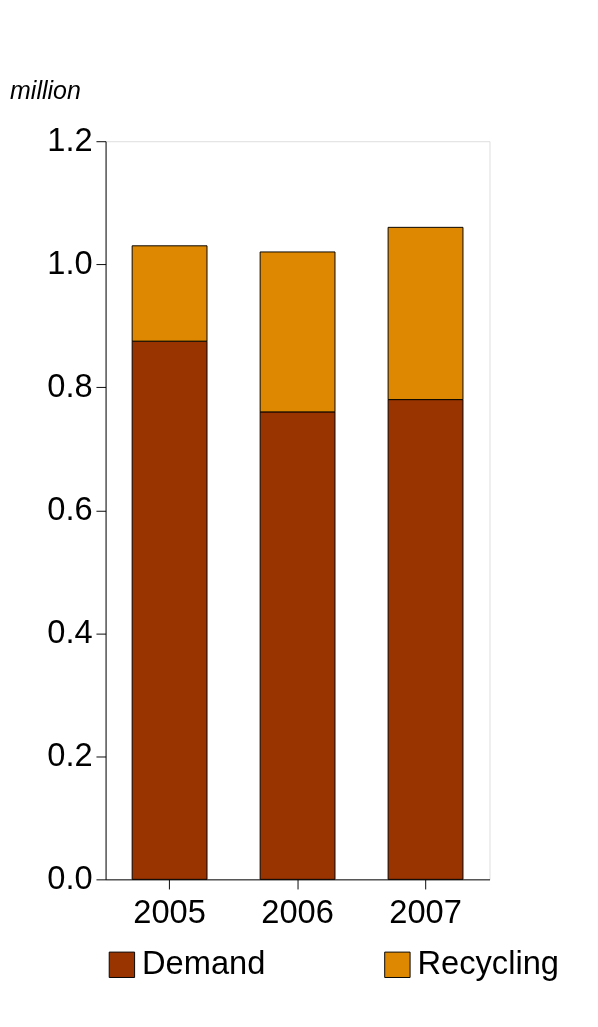  I want to click on legend-label: Demand, so click(204, 963).